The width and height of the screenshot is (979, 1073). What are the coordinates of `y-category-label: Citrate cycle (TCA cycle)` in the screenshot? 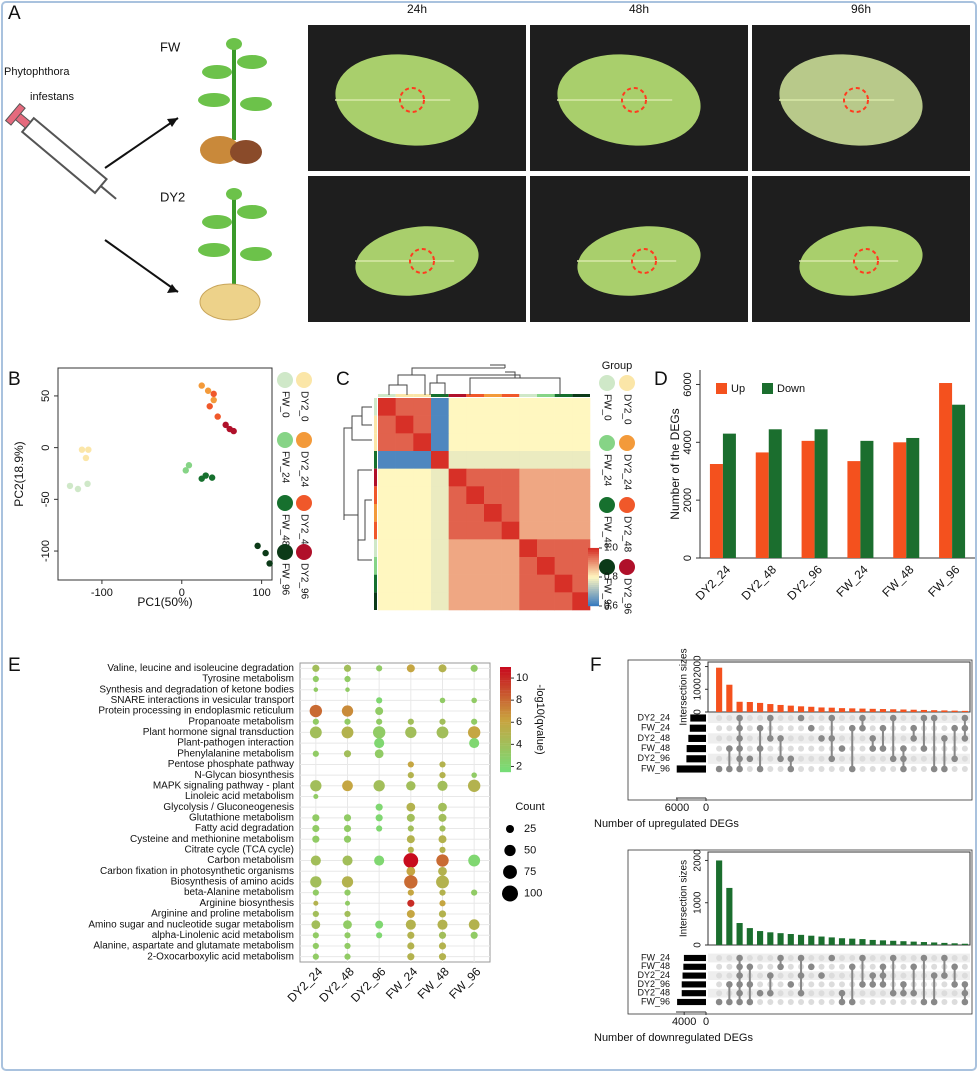 It's located at (239, 850).